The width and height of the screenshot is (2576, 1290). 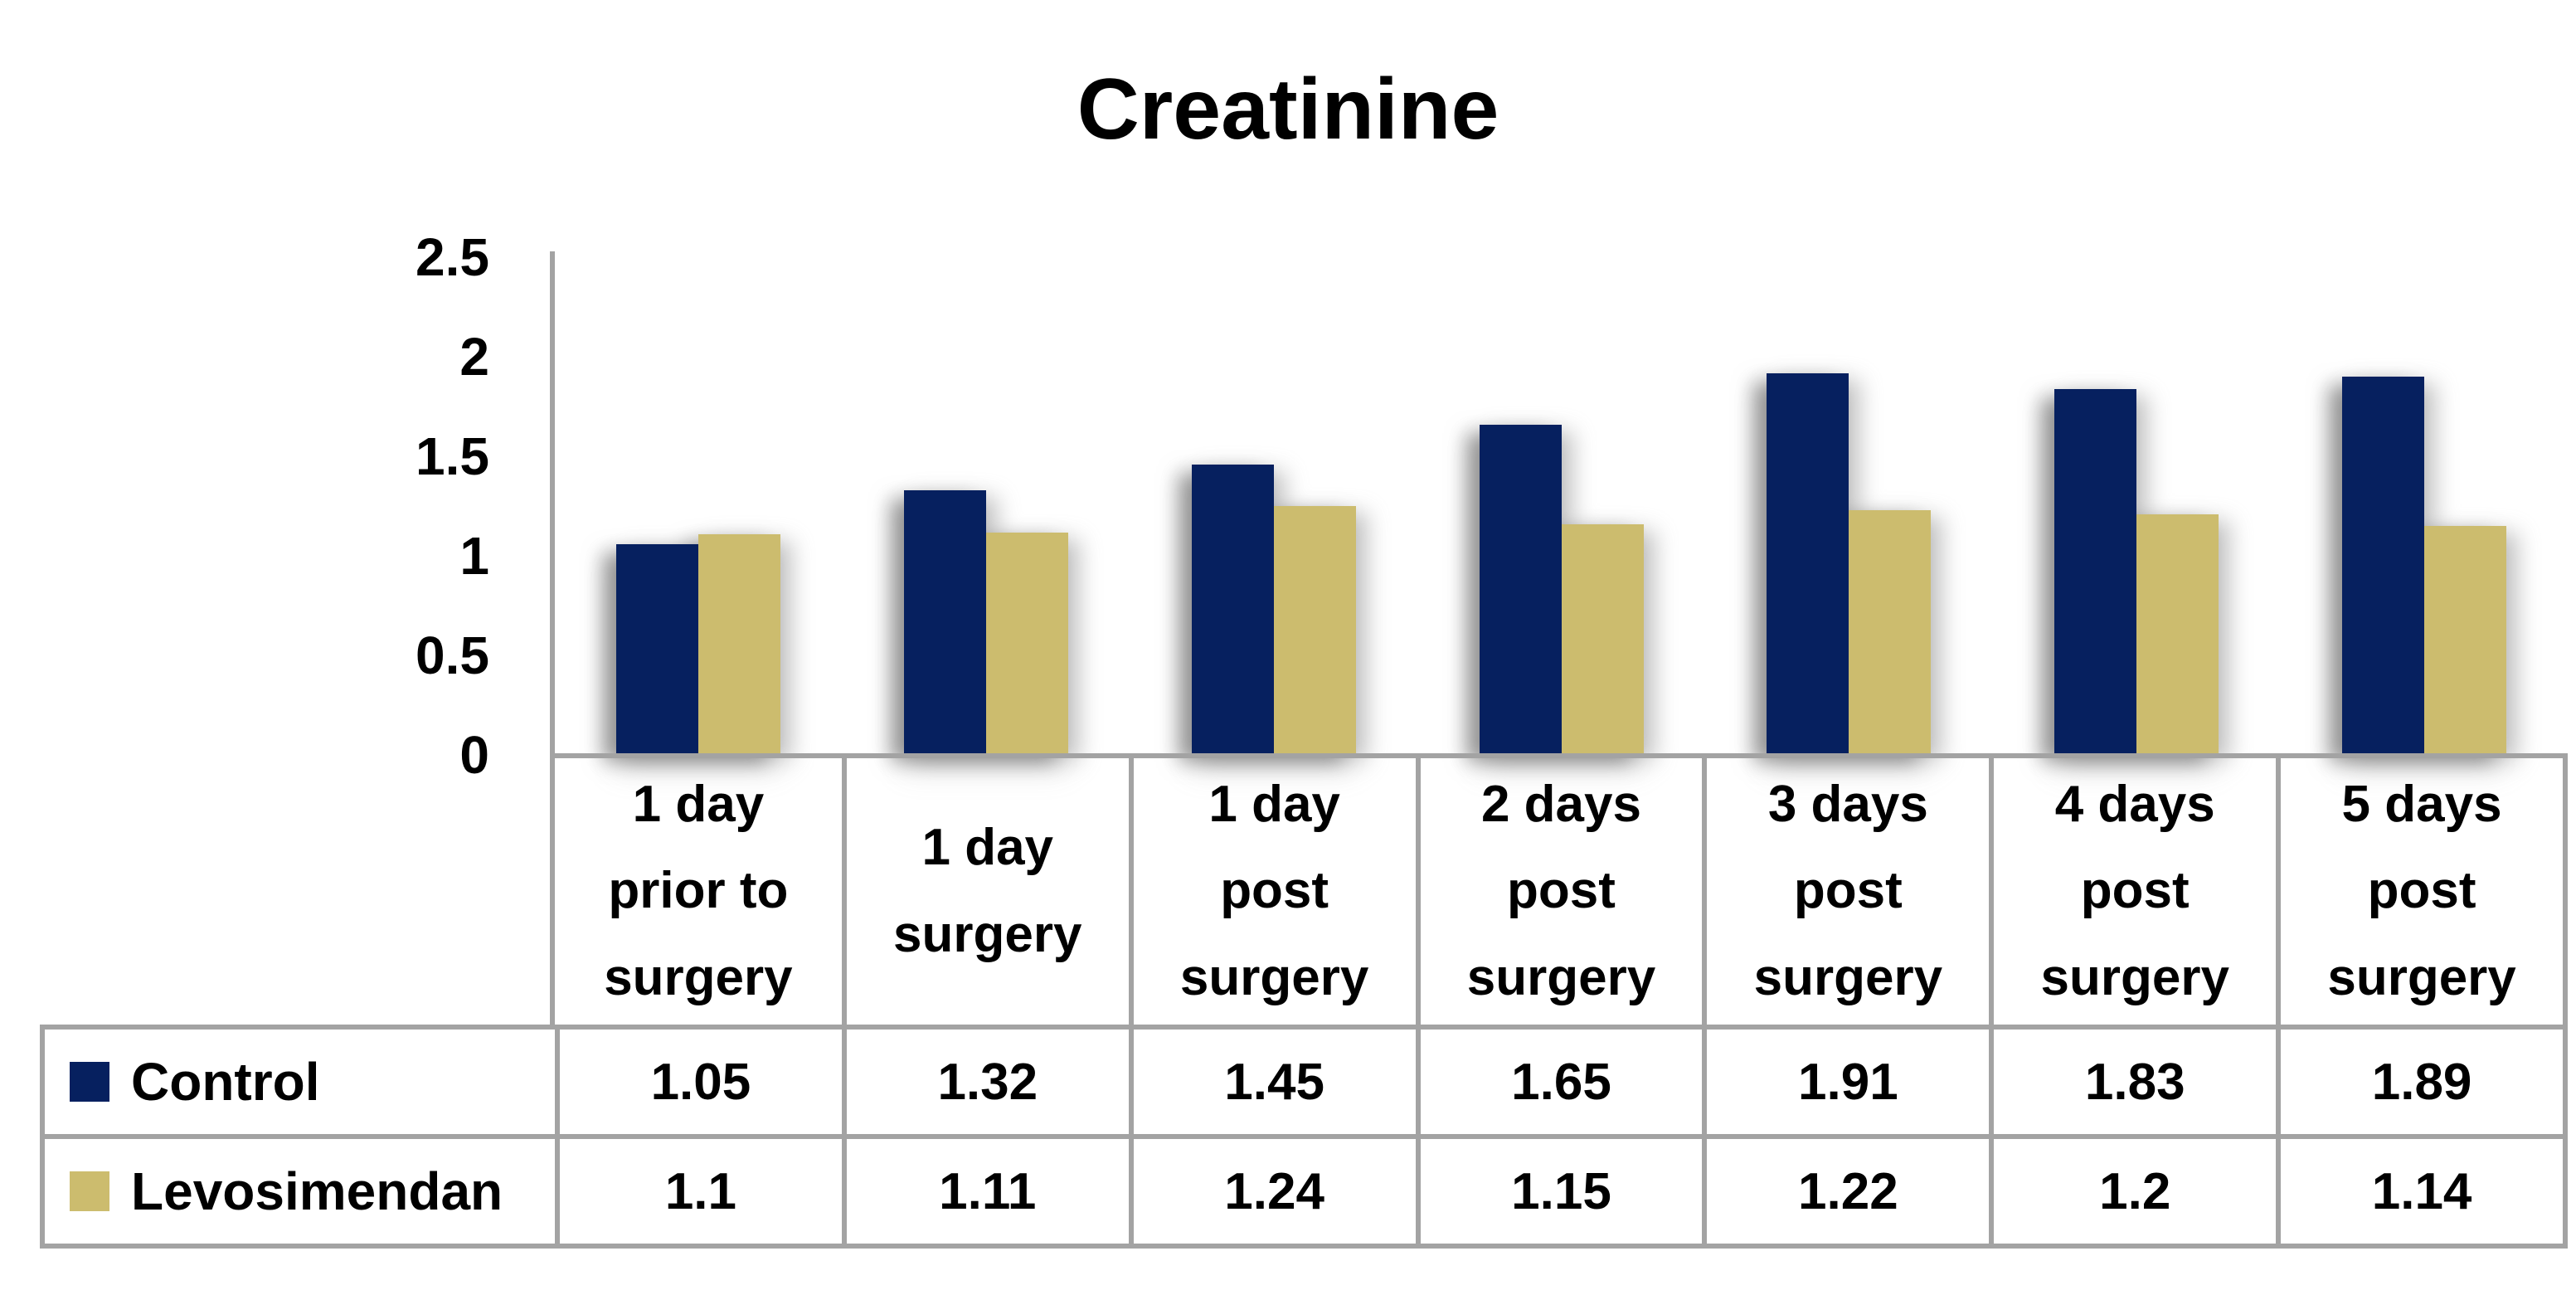 What do you see at coordinates (2419, 891) in the screenshot?
I see `category-label-6: 5 days post surgery` at bounding box center [2419, 891].